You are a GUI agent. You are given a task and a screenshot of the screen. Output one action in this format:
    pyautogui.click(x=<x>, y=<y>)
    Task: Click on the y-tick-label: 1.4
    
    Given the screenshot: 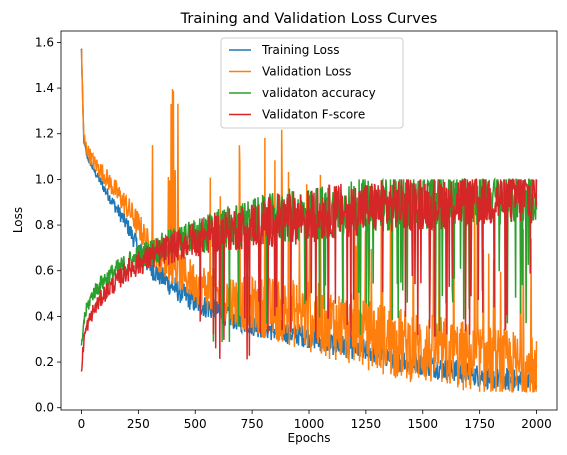 What is the action you would take?
    pyautogui.click(x=44, y=88)
    